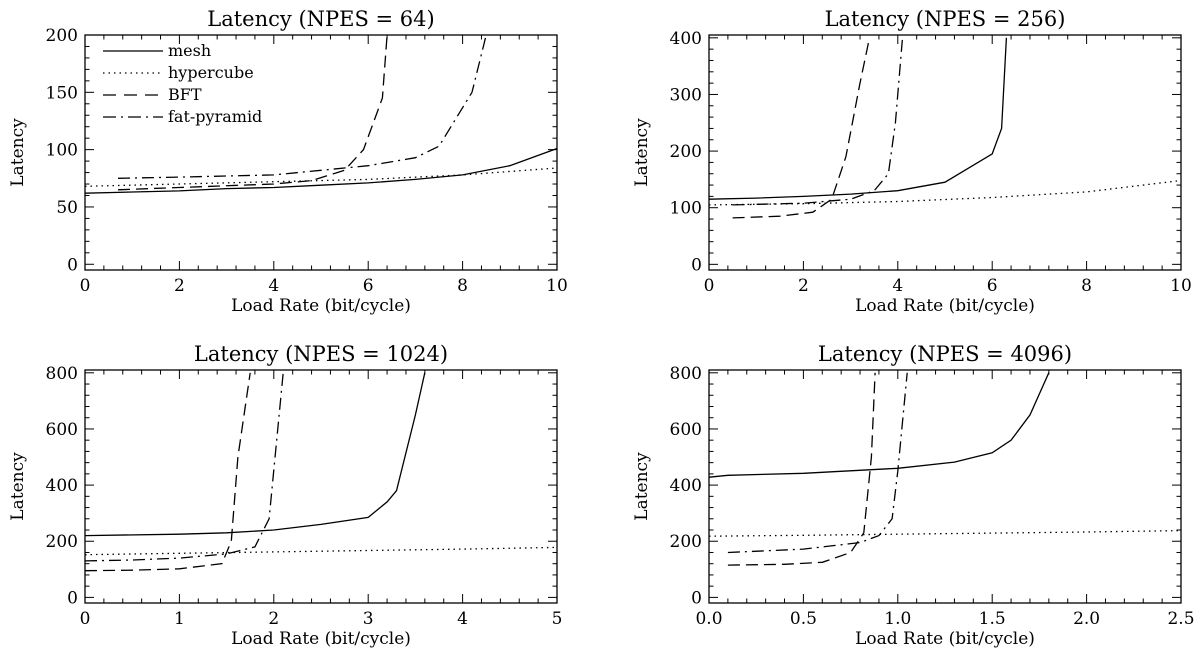 The width and height of the screenshot is (1203, 660). Describe the element at coordinates (321, 354) in the screenshot. I see `chart-title: Latency (NPES = 1024)` at that location.